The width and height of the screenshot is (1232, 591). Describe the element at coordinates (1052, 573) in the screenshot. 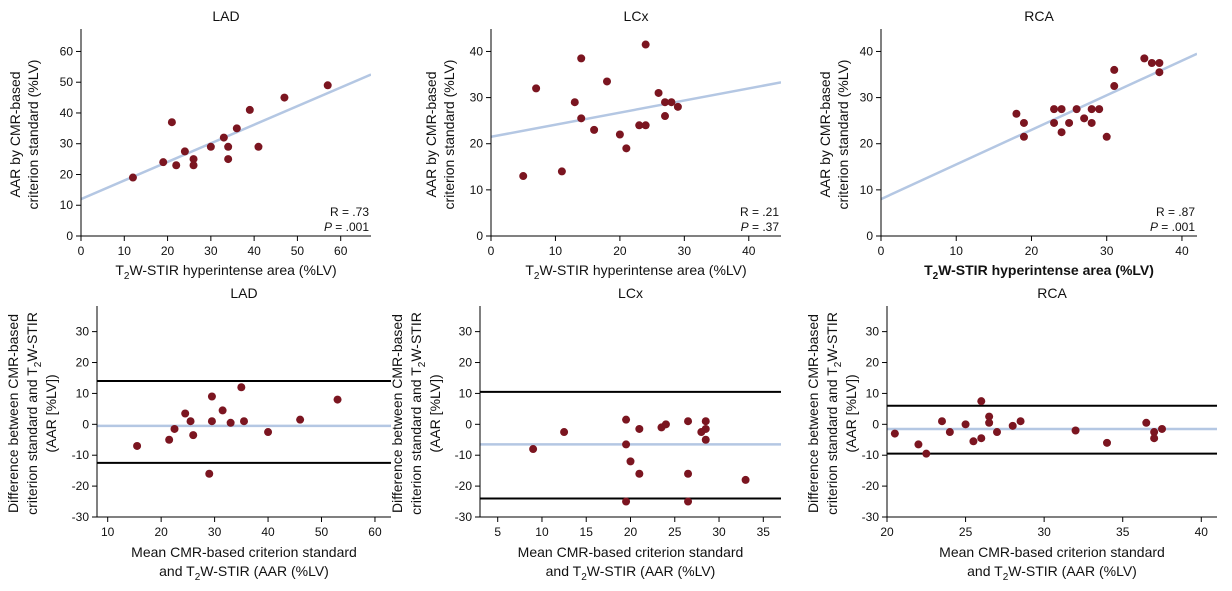

I see `x-axis-label: and T2W-STIR (AAR (%LV)` at that location.